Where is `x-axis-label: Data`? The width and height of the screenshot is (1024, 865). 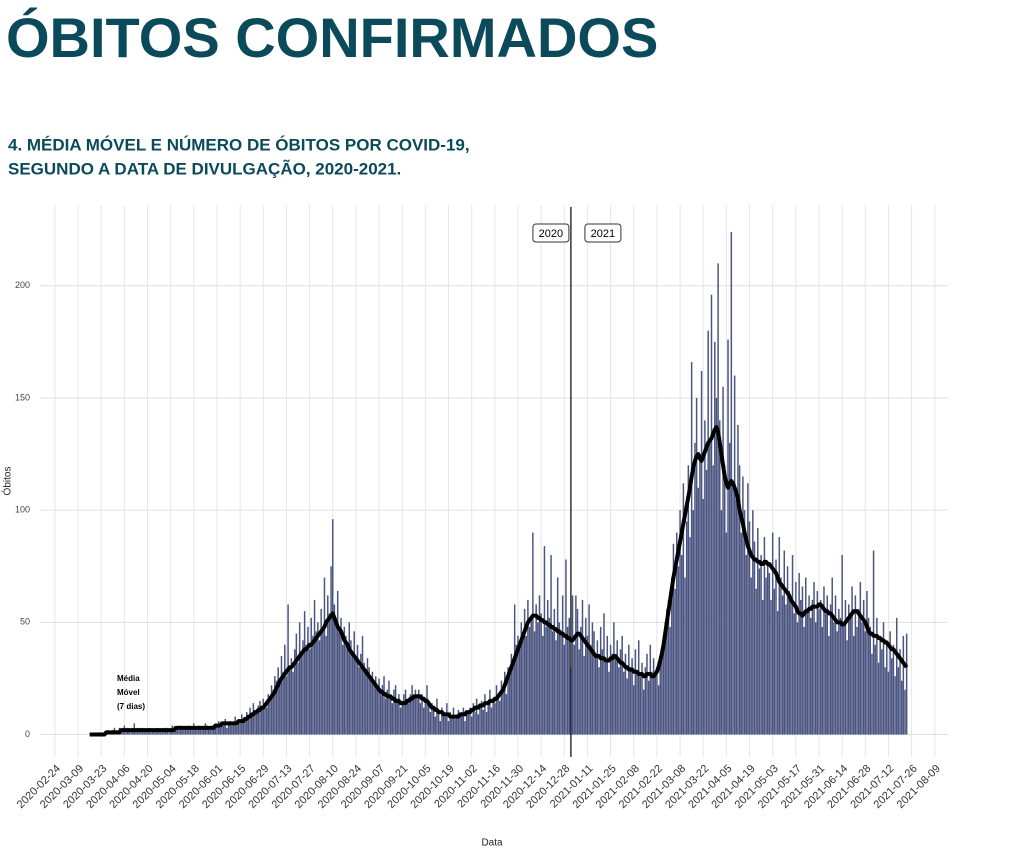 x-axis-label: Data is located at coordinates (492, 843).